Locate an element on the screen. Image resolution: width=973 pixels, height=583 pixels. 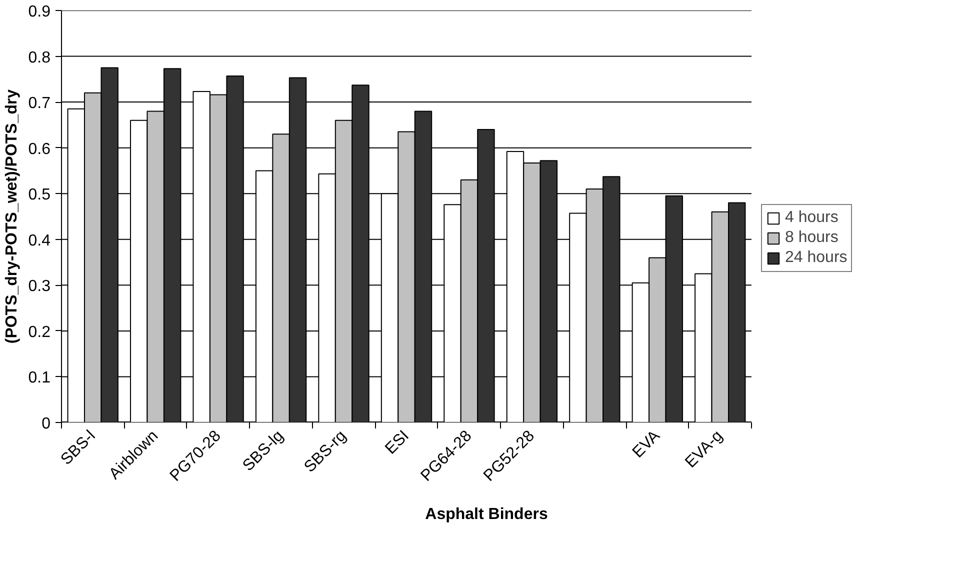
y-tick-label: 0.9 is located at coordinates (39, 12).